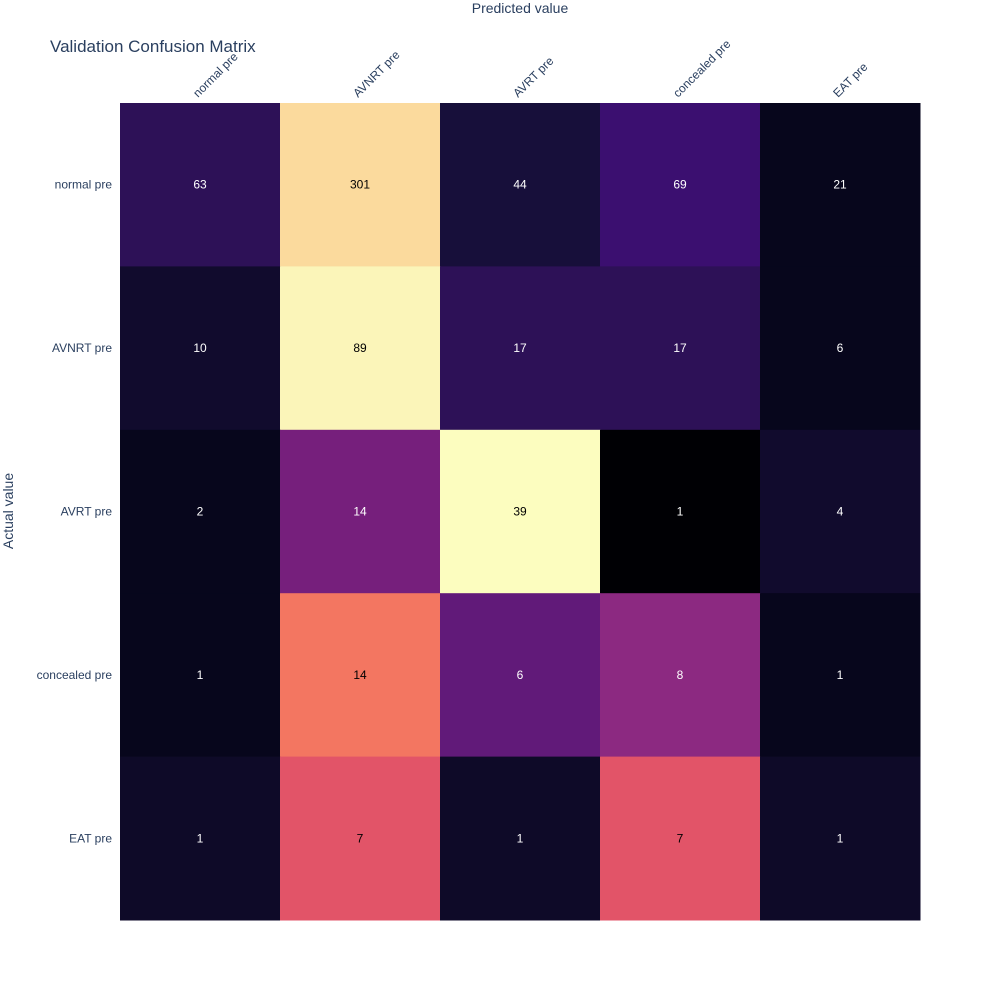 This screenshot has height=1000, width=1000. Describe the element at coordinates (850, 80) in the screenshot. I see `x-tick-label: EAT pre` at that location.